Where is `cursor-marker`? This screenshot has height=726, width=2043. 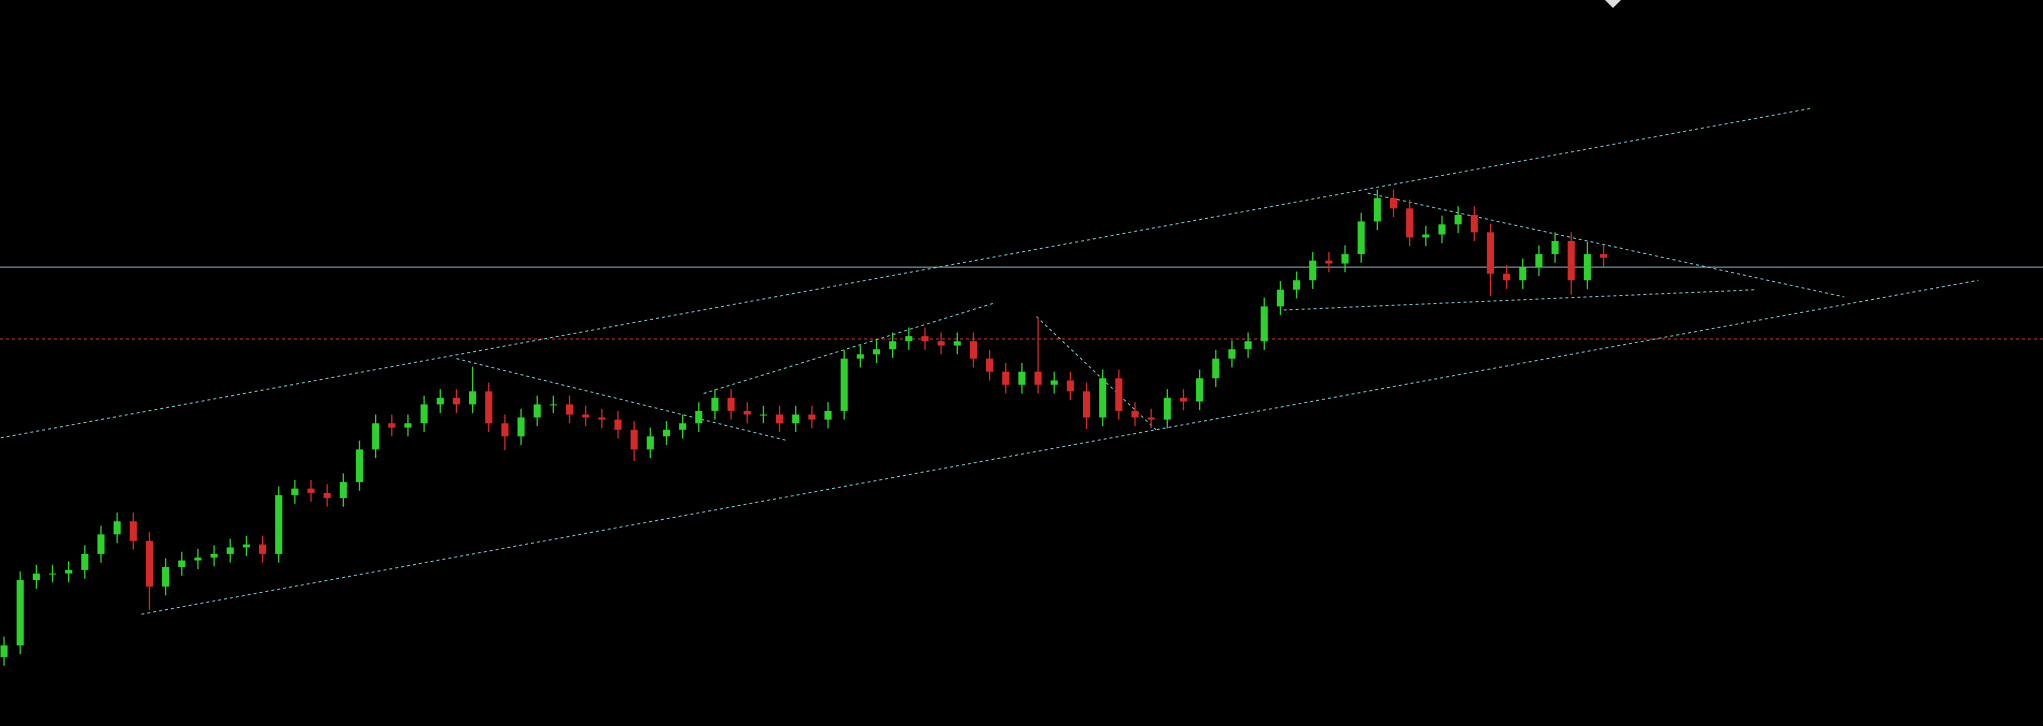
cursor-marker is located at coordinates (1613, 4).